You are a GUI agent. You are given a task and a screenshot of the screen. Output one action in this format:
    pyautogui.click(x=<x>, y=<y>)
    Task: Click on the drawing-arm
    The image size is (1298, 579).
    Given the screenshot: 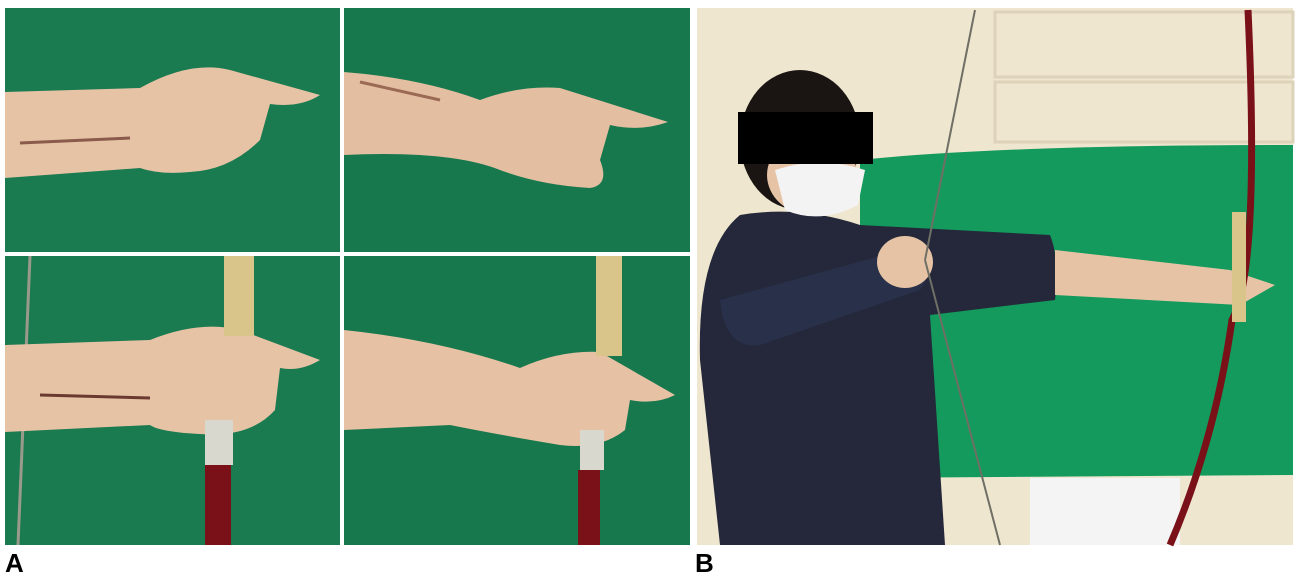 What is the action you would take?
    pyautogui.click(x=824, y=295)
    